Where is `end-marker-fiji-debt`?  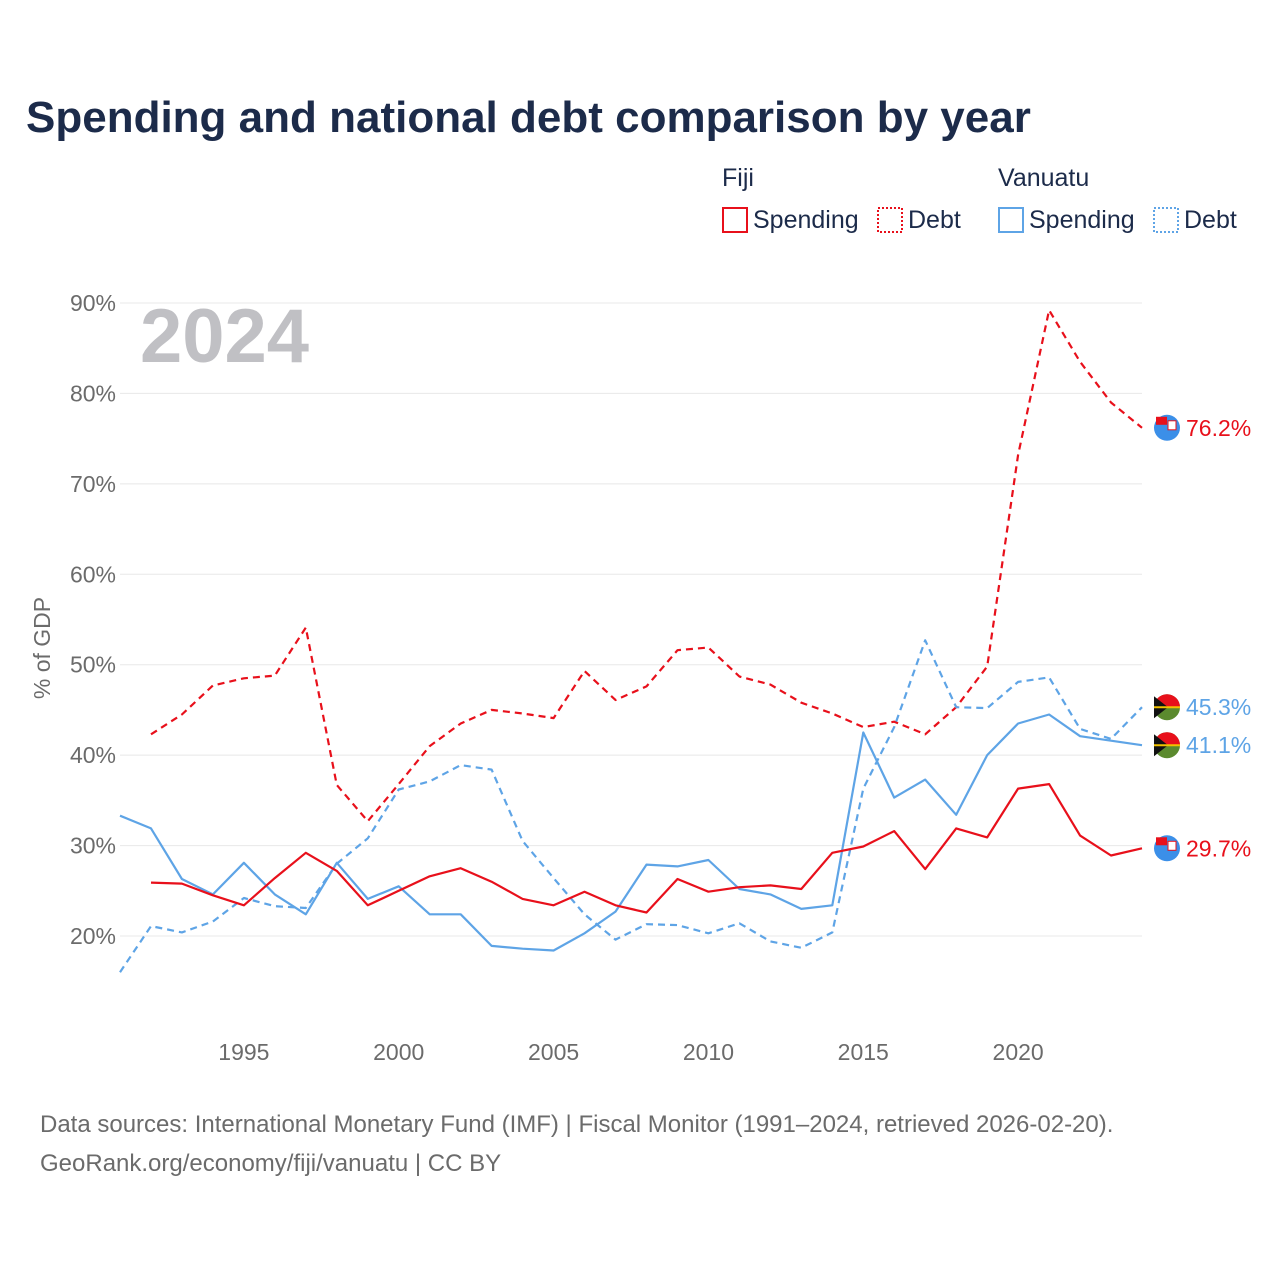
end-marker-fiji-debt is located at coordinates (1167, 427).